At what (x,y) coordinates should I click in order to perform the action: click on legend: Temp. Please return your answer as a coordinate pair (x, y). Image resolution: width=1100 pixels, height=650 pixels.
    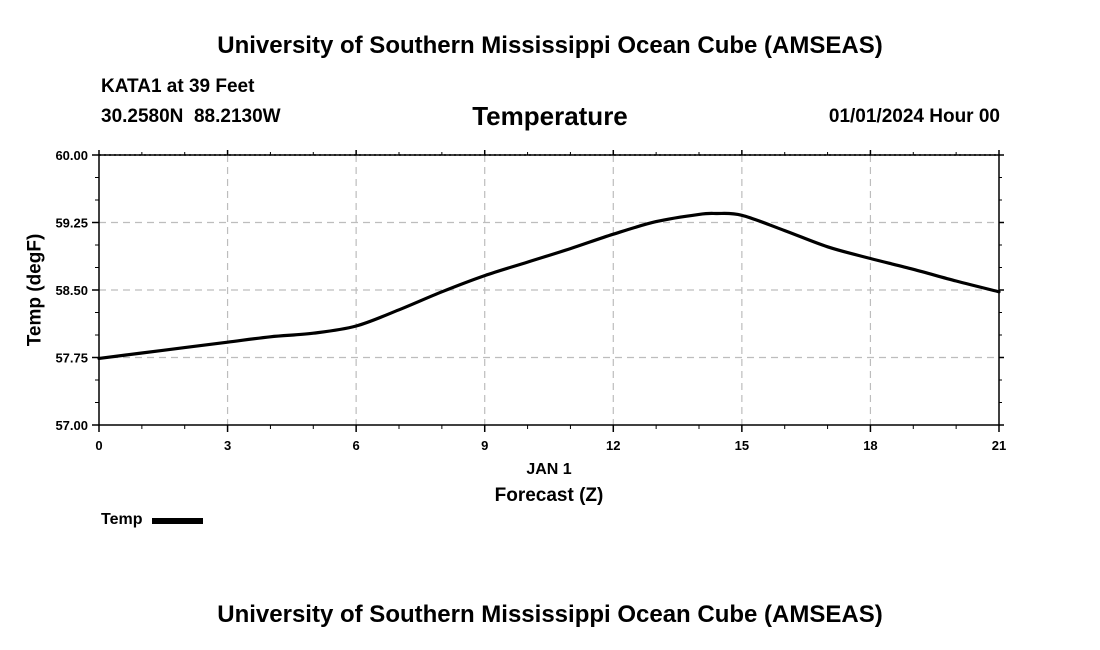
    Looking at the image, I should click on (152, 520).